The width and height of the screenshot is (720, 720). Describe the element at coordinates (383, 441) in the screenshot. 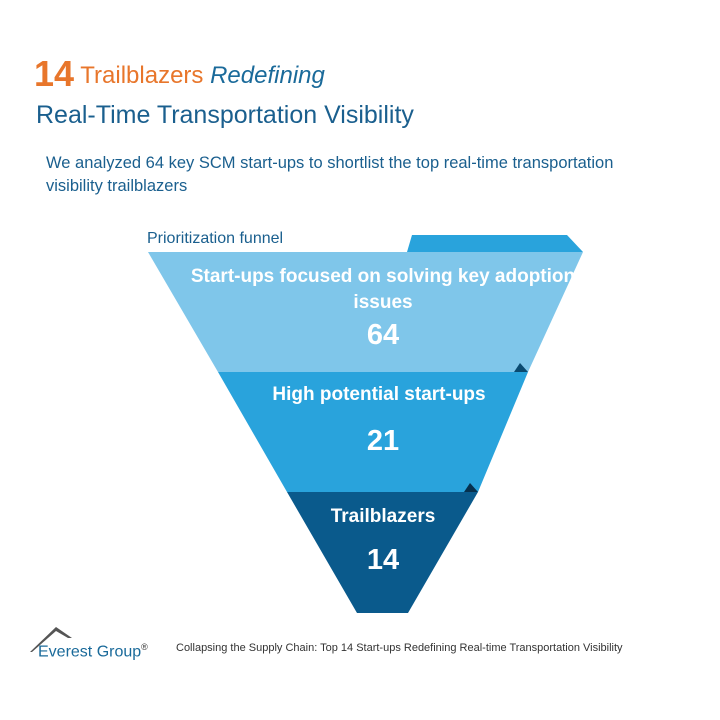

I see `funnel-stage-2-value: 21` at that location.